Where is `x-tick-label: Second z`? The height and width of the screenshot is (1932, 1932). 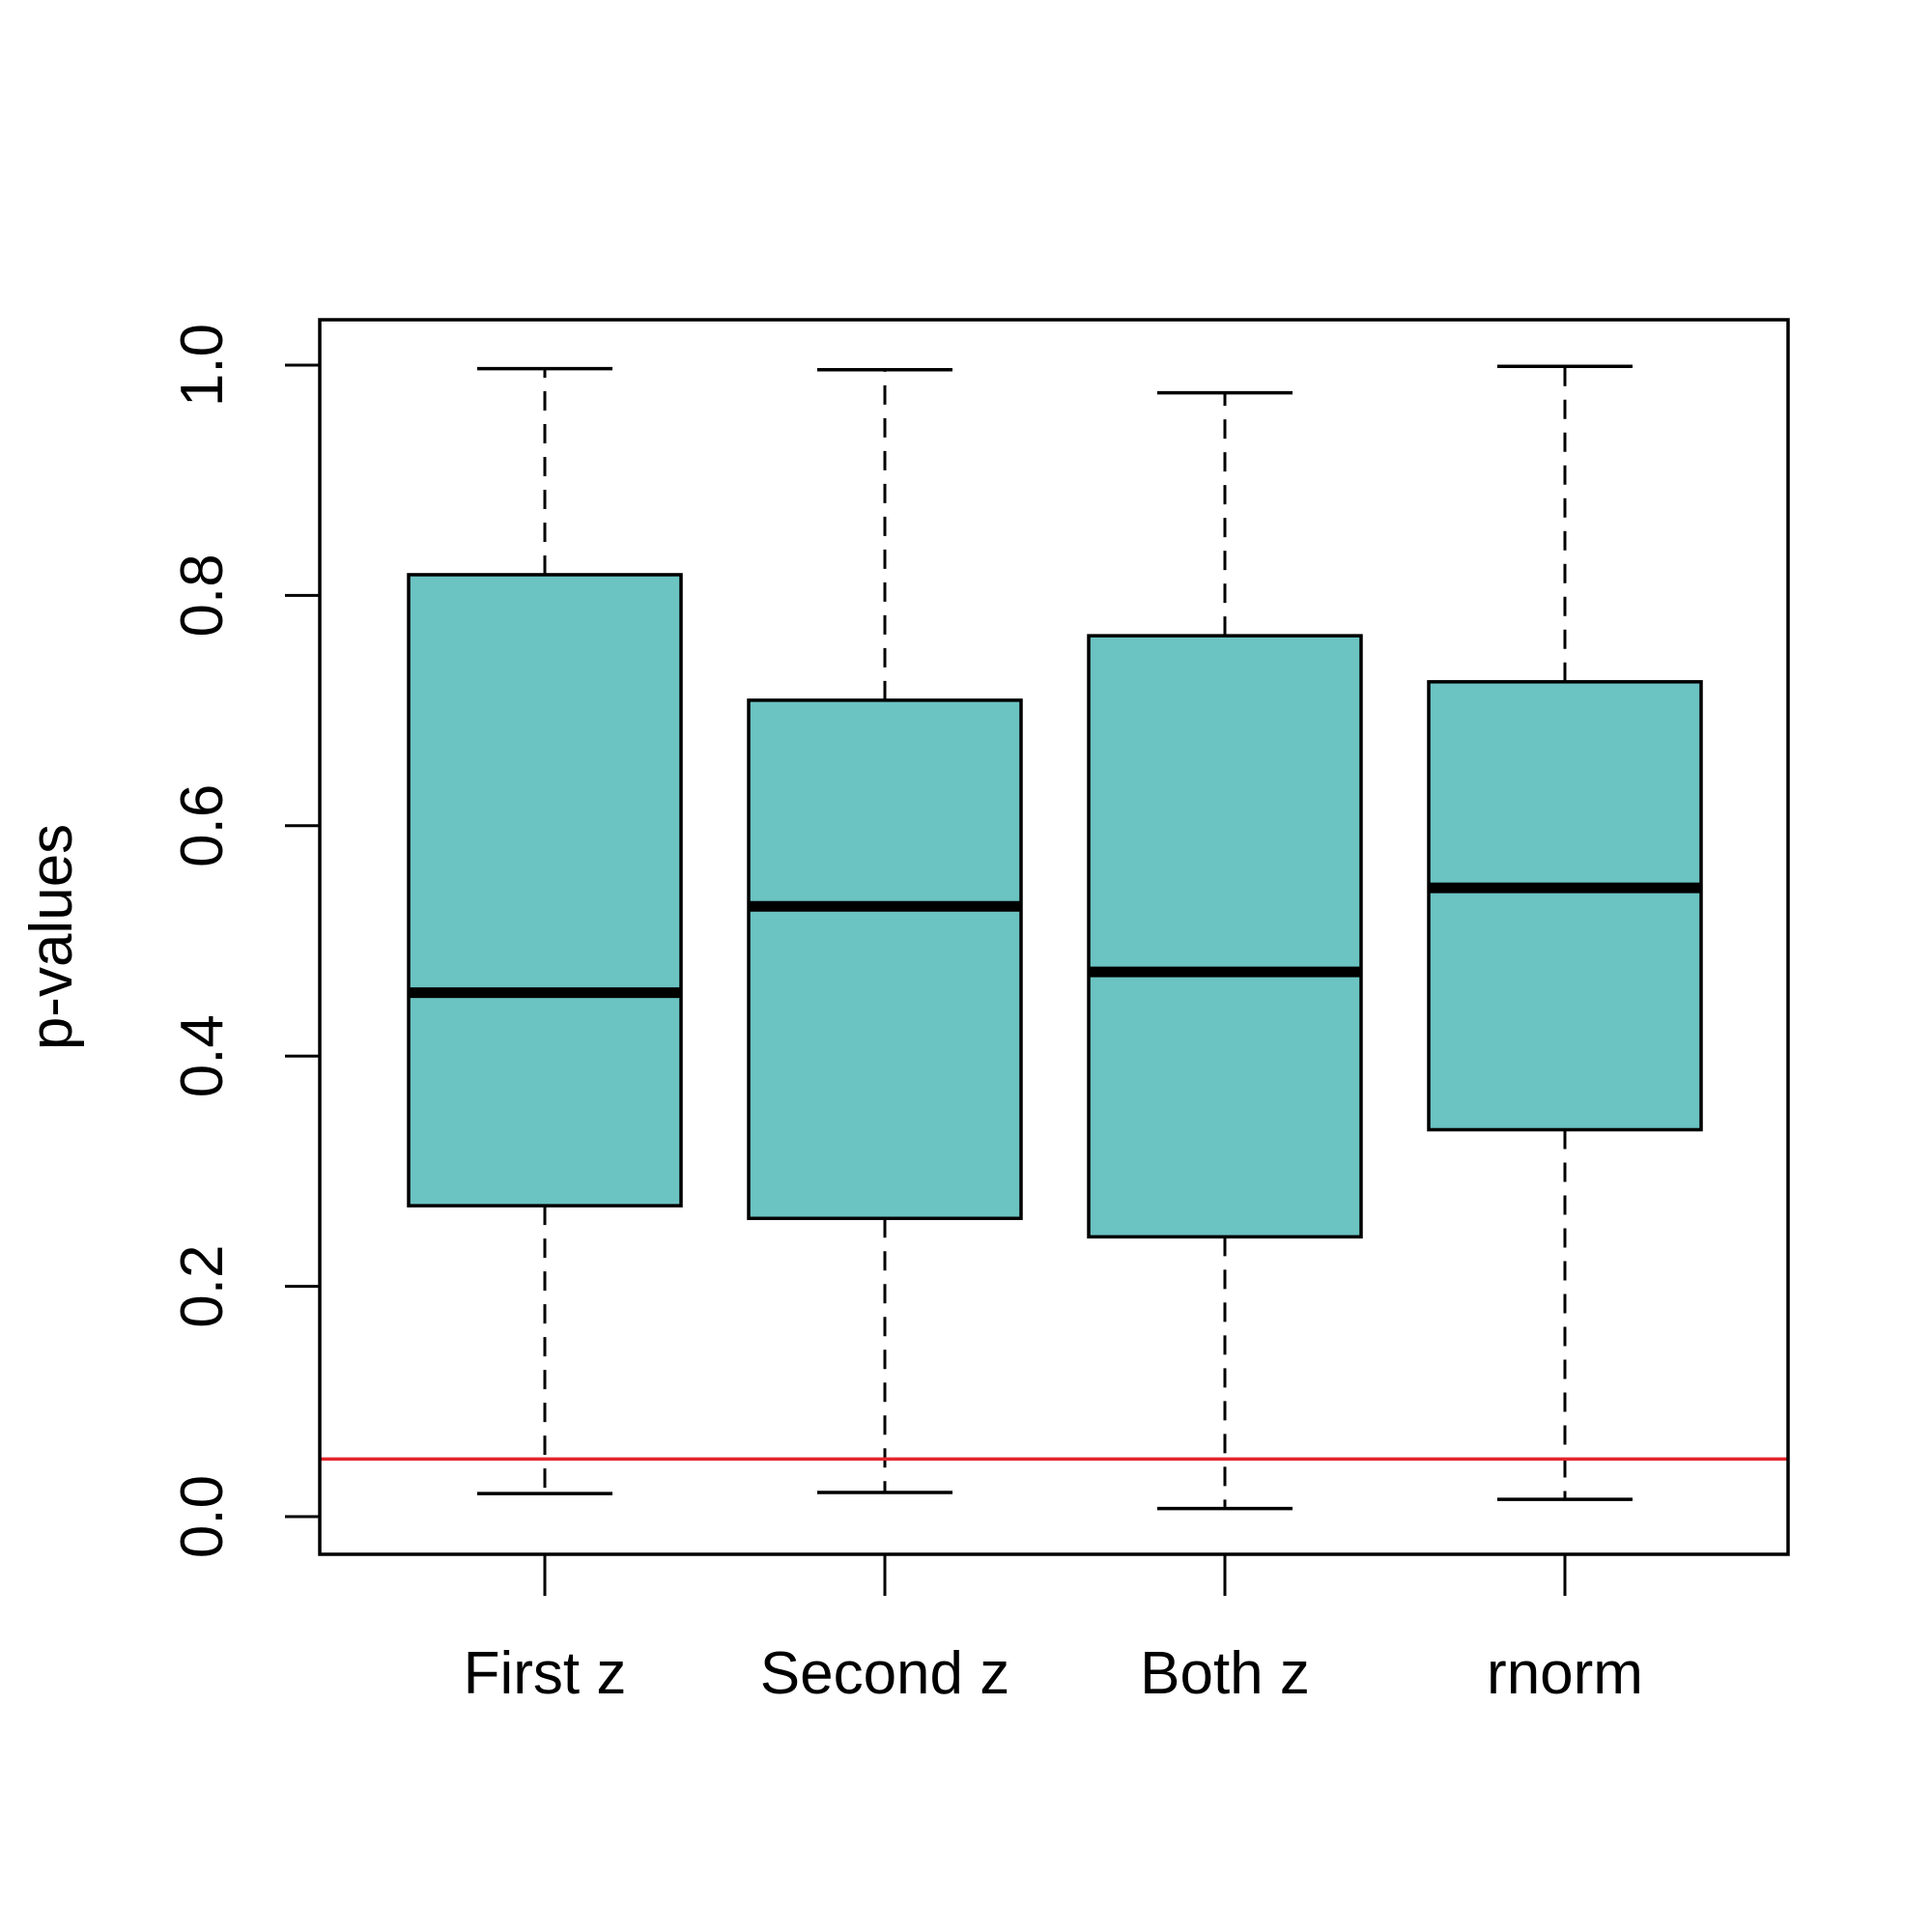
x-tick-label: Second z is located at coordinates (885, 1673).